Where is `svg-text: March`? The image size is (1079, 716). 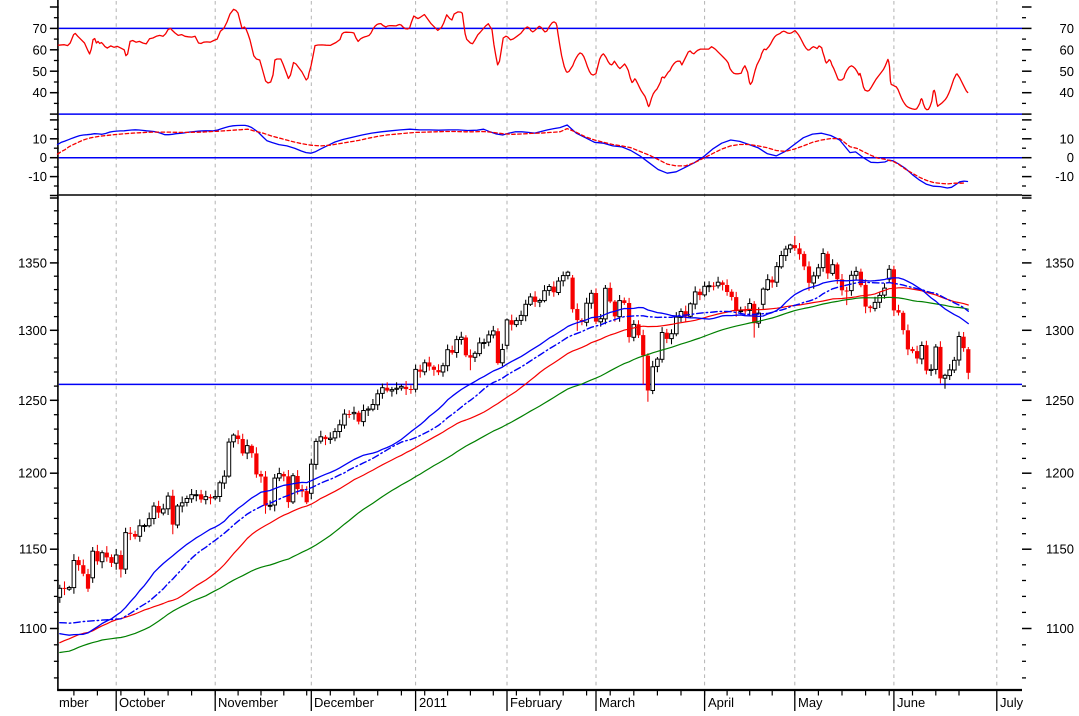 svg-text: March is located at coordinates (617, 702).